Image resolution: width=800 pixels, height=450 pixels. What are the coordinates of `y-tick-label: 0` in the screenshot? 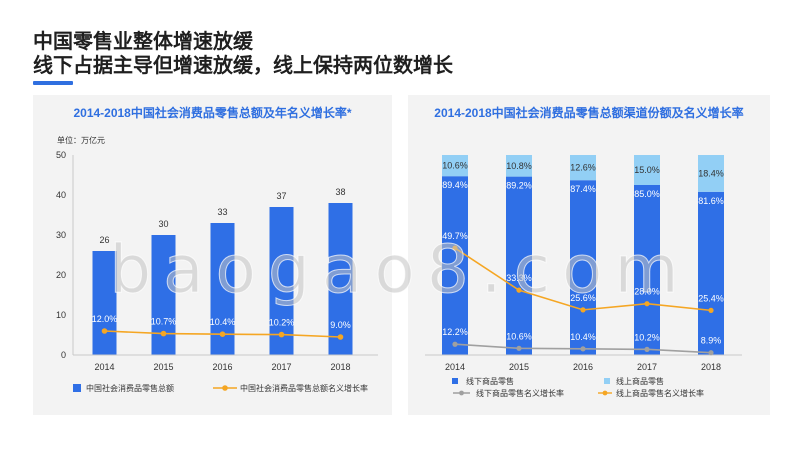 It's located at (63, 355).